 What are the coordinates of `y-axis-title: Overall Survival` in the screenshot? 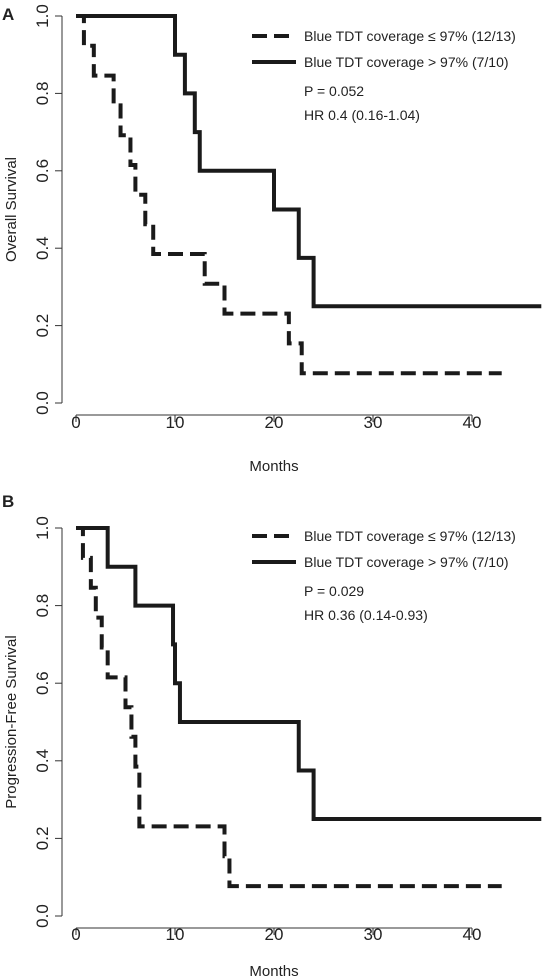 It's located at (11, 209).